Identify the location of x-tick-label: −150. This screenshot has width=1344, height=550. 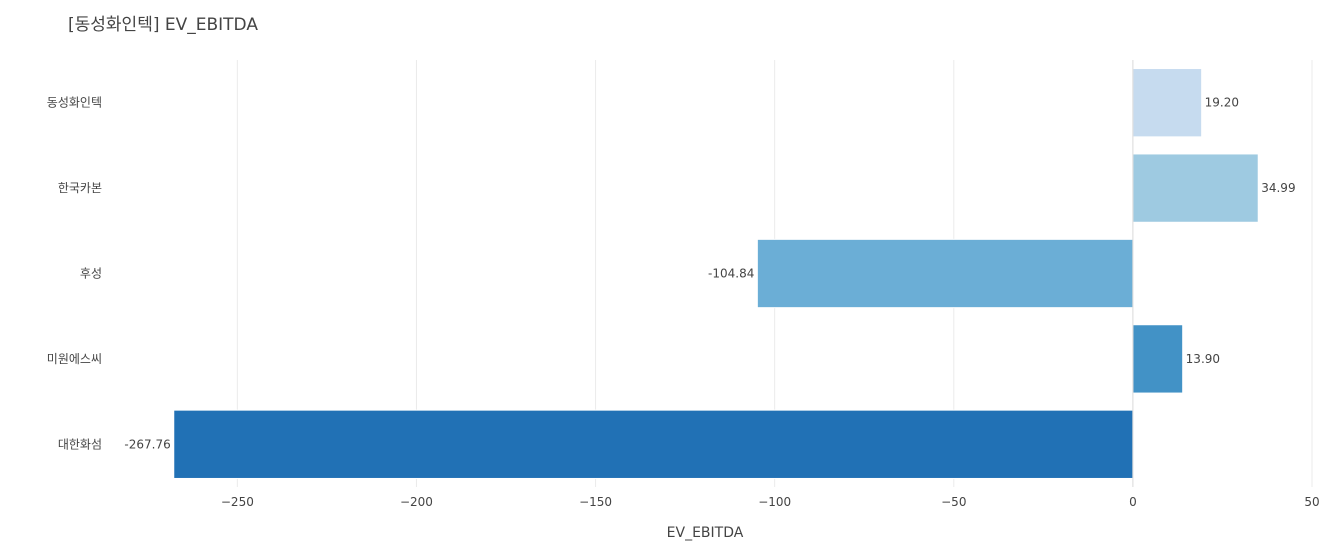
(595, 502).